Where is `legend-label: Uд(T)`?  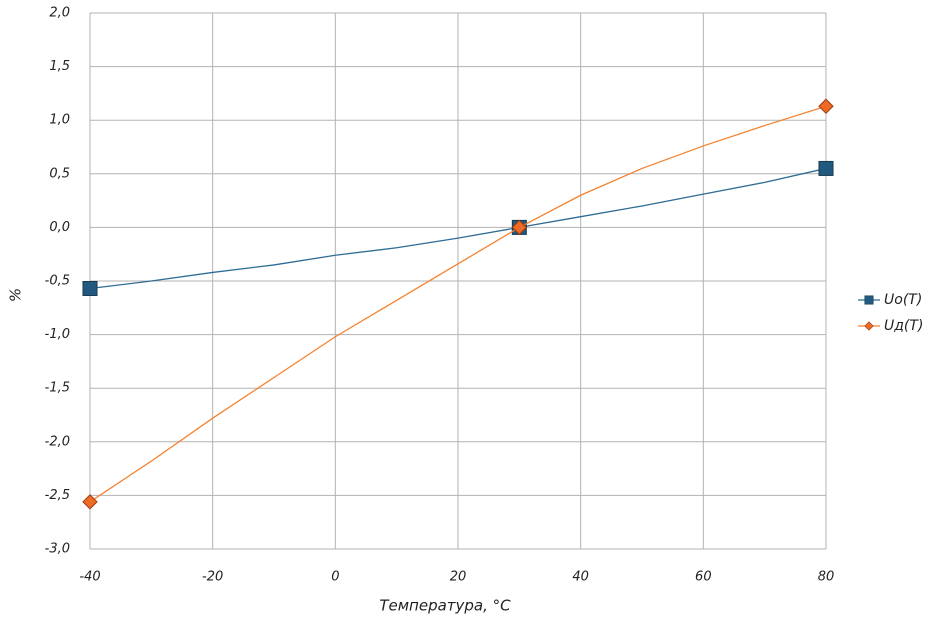 legend-label: Uд(T) is located at coordinates (903, 326).